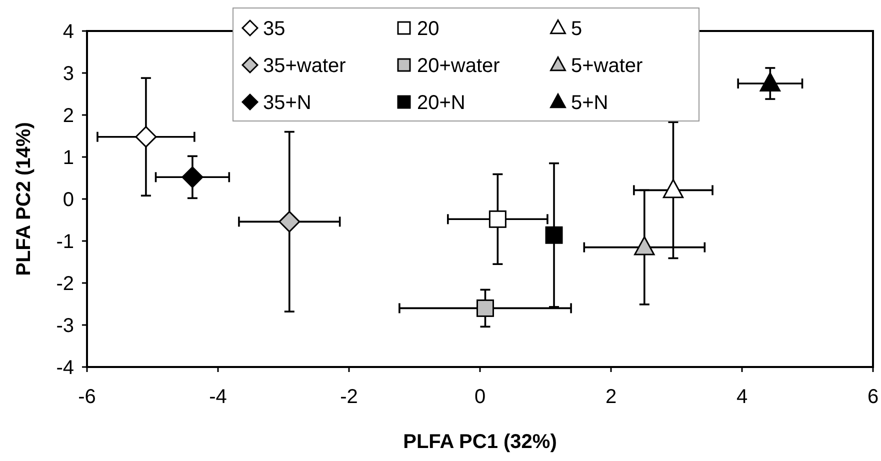 Image resolution: width=881 pixels, height=461 pixels. I want to click on legend-label: 35+water, so click(304, 66).